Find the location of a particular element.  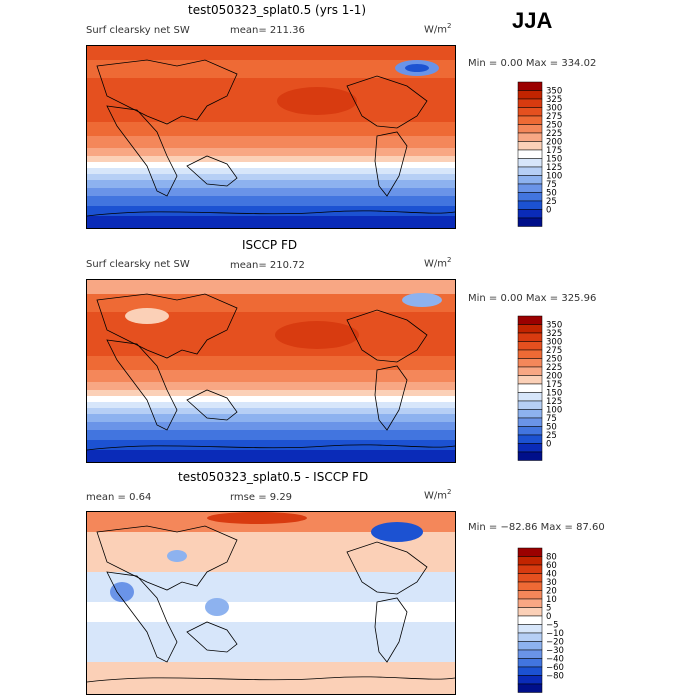

colorbar-label: 60 is located at coordinates (551, 566).